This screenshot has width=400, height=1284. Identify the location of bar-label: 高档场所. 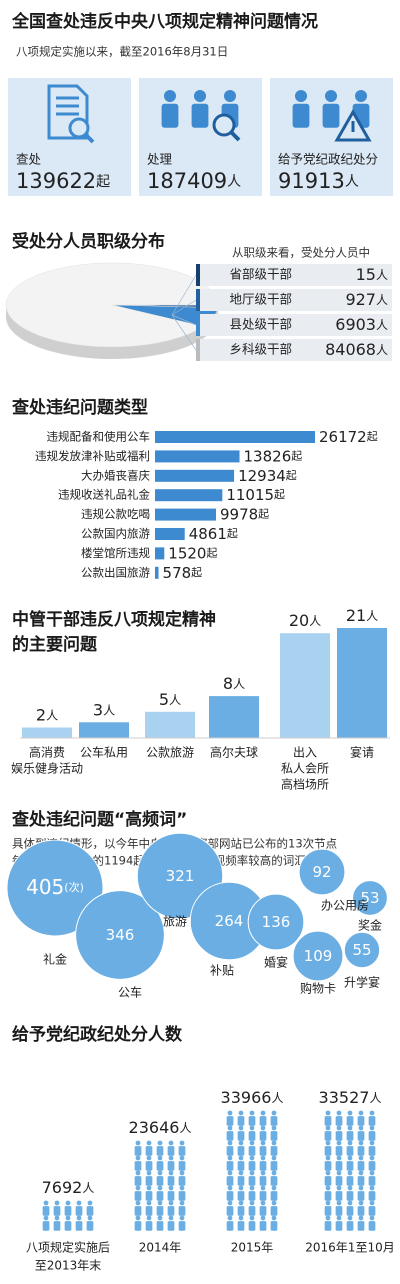
(305, 784).